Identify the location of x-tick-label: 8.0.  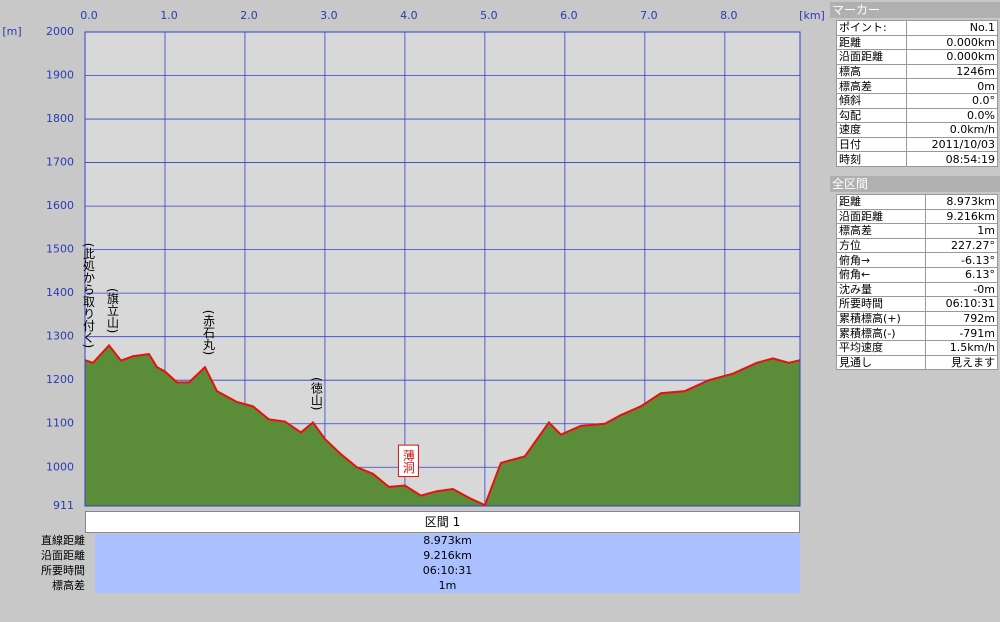
(729, 15).